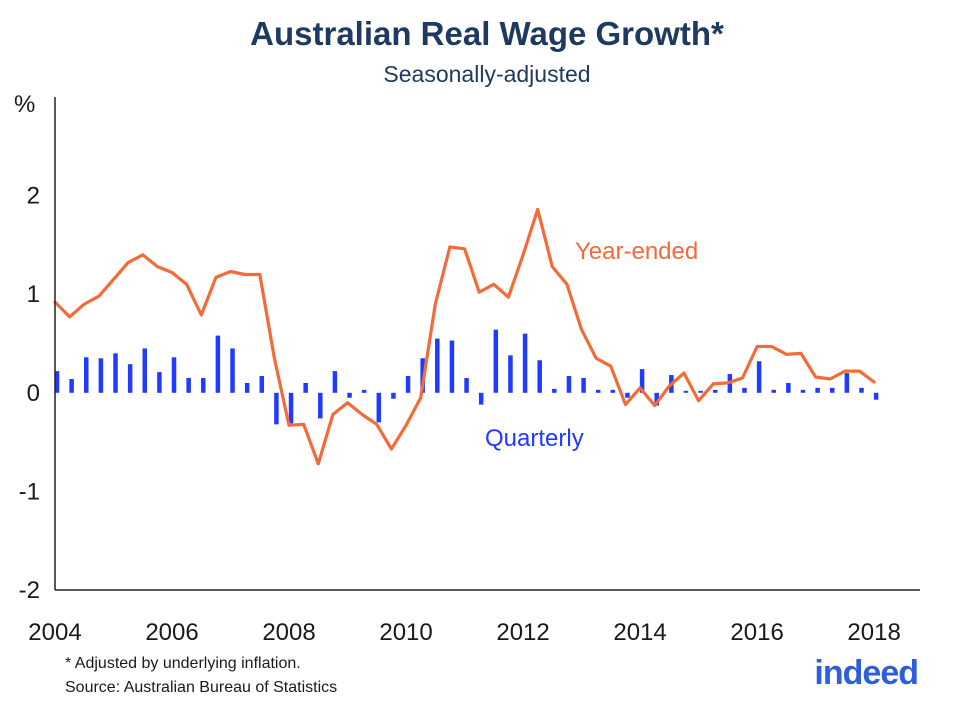 This screenshot has height=706, width=975. I want to click on y-tick-label: -1, so click(29, 491).